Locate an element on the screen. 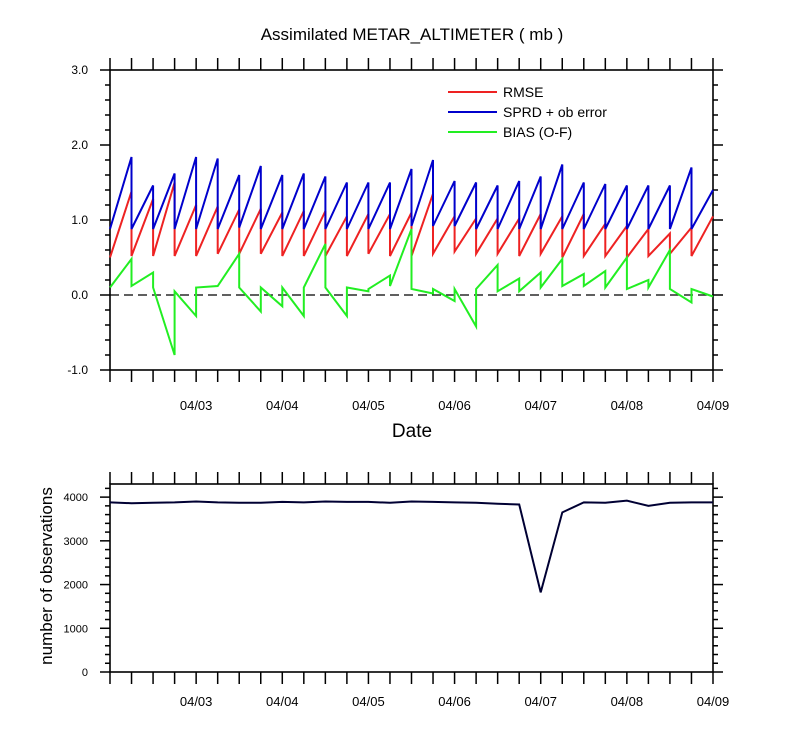 The image size is (800, 750). y-tick-label: 1000 is located at coordinates (76, 629).